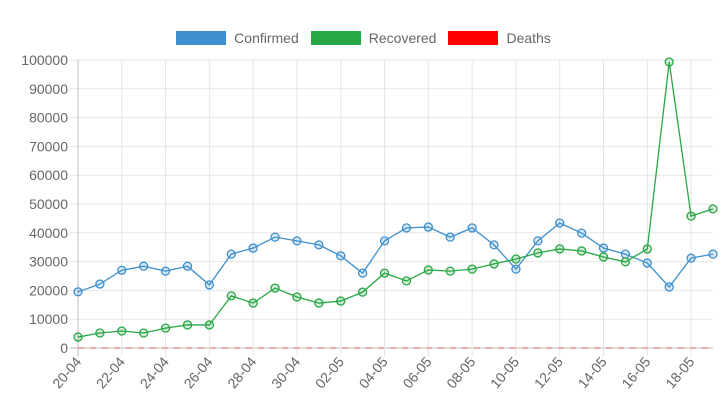  What do you see at coordinates (110, 372) in the screenshot?
I see `x-tick-label: 22-04` at bounding box center [110, 372].